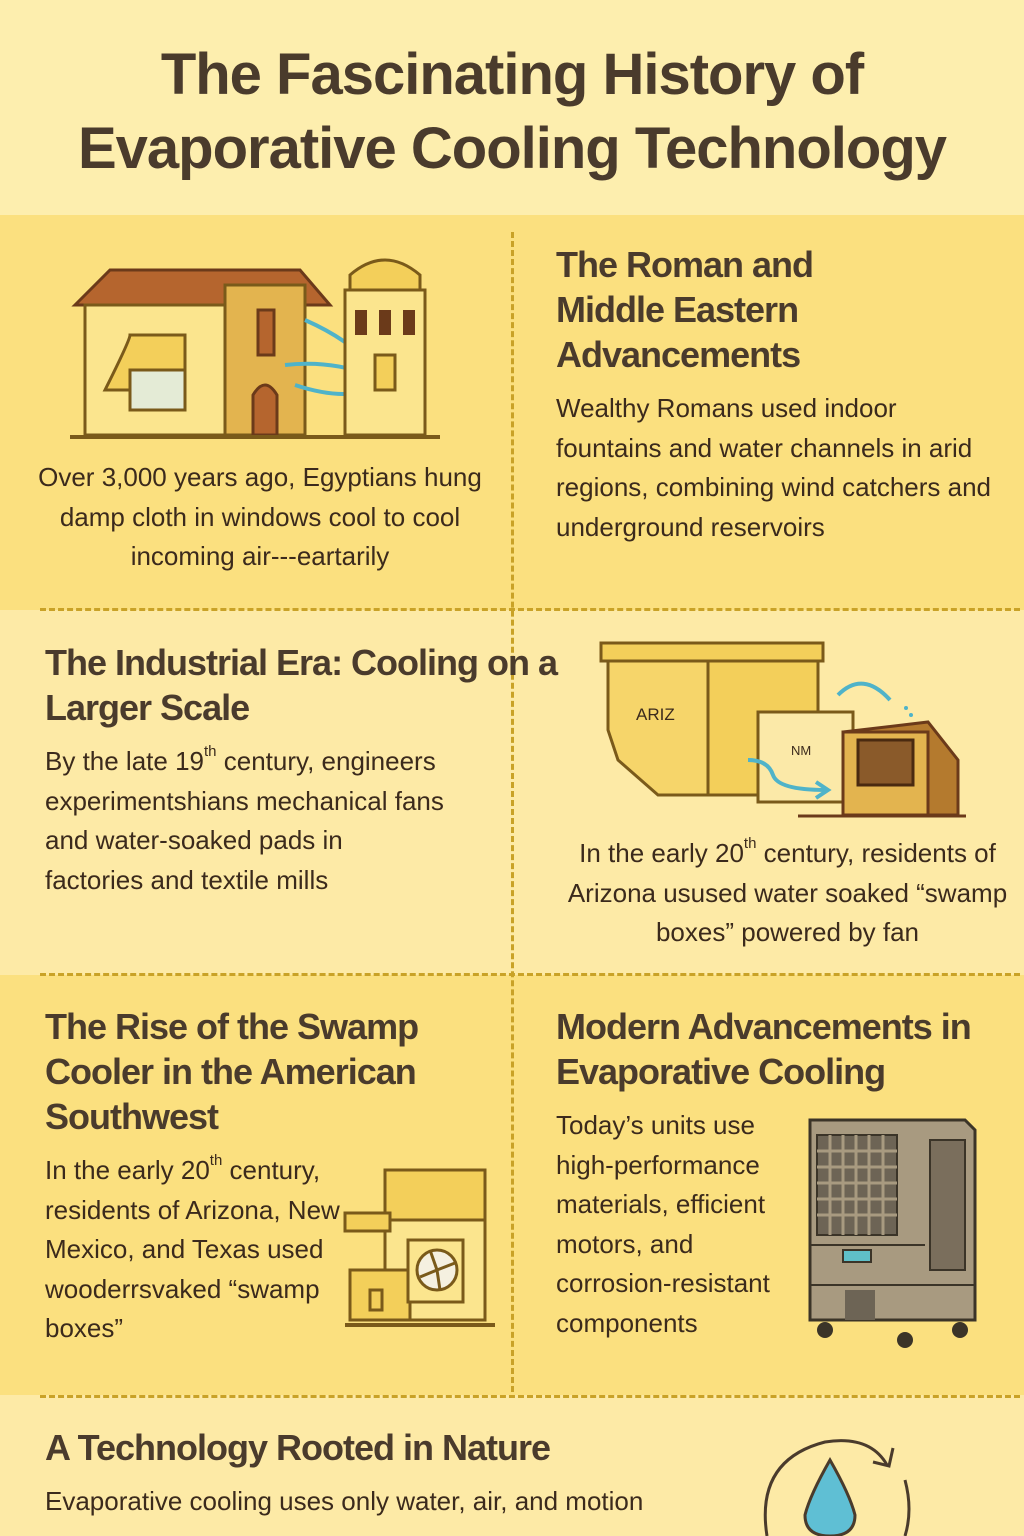 This screenshot has width=1024, height=1536. I want to click on text: By the late 19, so click(124, 761).